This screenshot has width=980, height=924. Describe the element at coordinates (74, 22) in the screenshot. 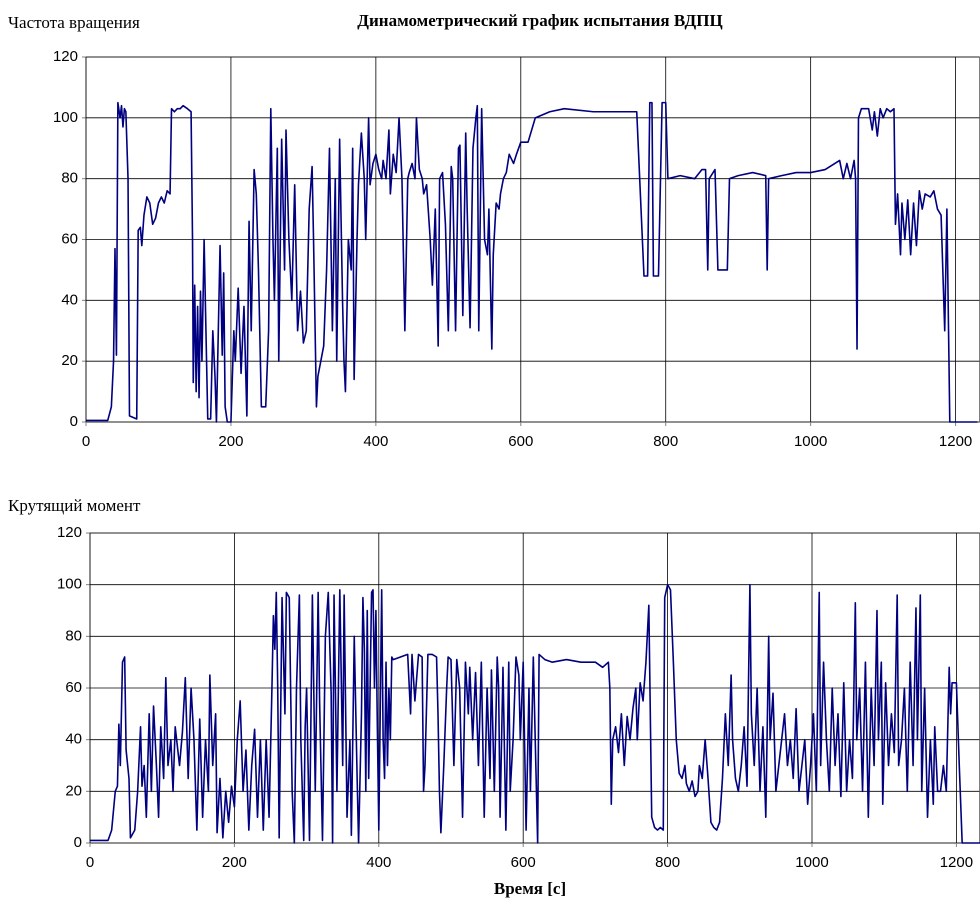

I see `y-axis-title: Частота вращения` at that location.